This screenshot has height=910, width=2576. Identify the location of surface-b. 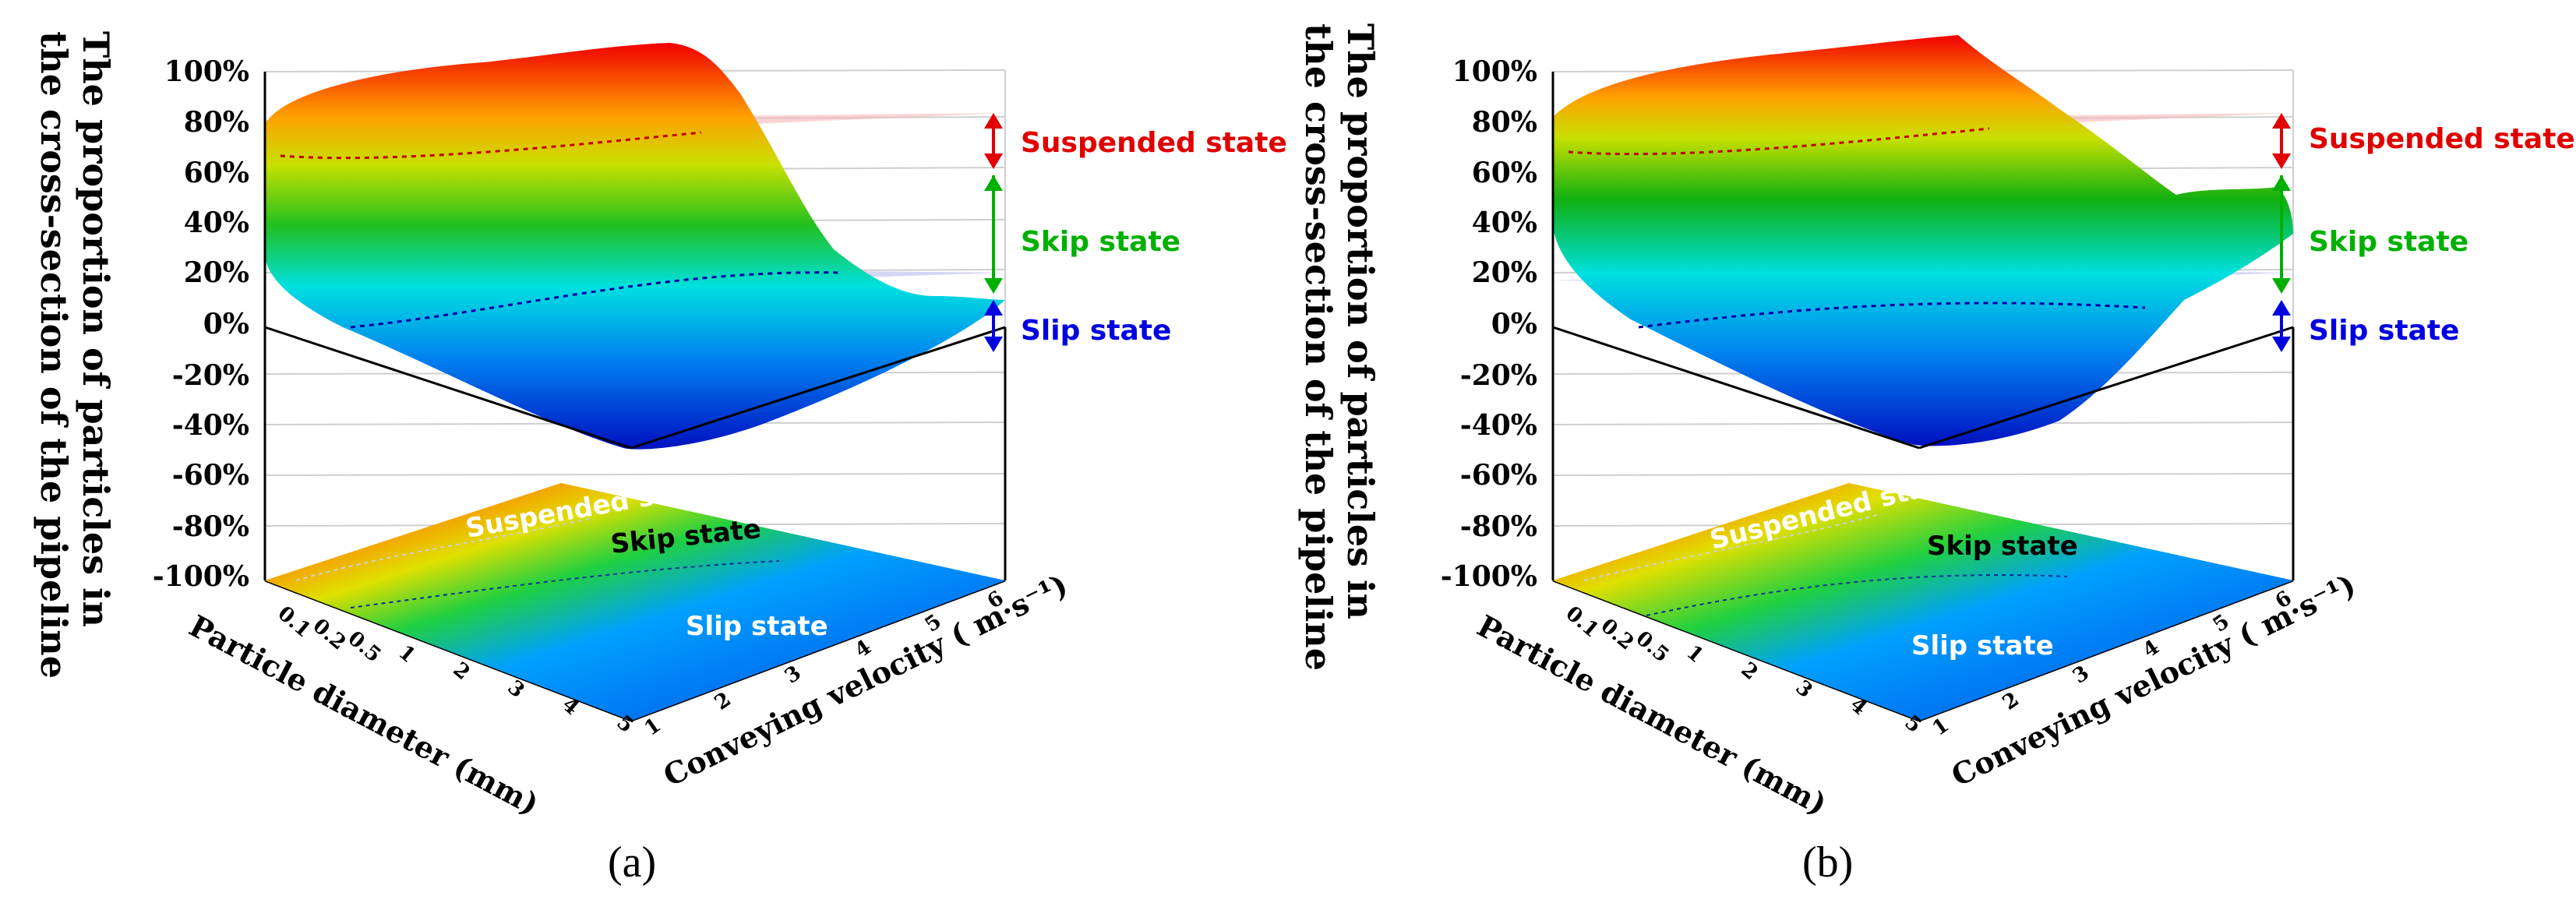
(1923, 240).